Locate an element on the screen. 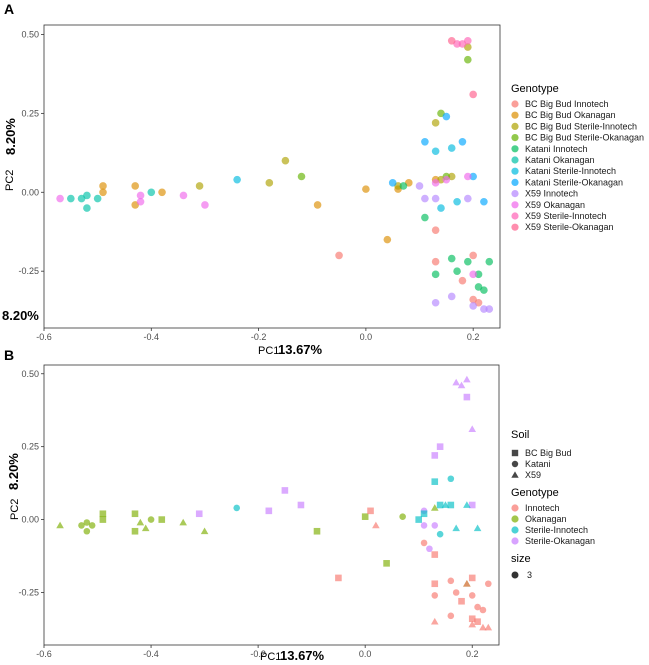 This screenshot has width=649, height=665. panel-a-y-tick-label: 0.50 is located at coordinates (30, 34).